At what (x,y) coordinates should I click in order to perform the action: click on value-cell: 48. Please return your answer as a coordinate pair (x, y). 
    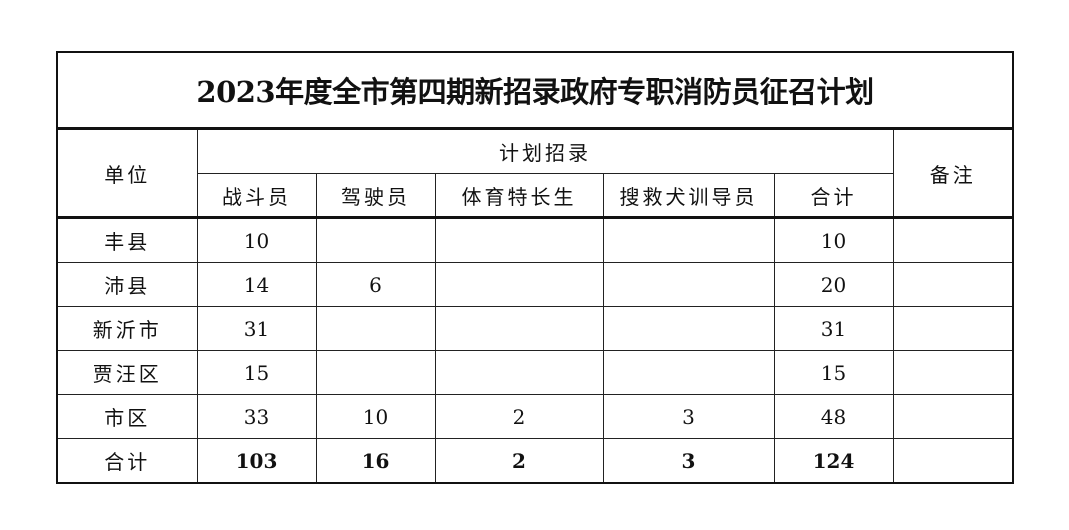
    Looking at the image, I should click on (833, 416).